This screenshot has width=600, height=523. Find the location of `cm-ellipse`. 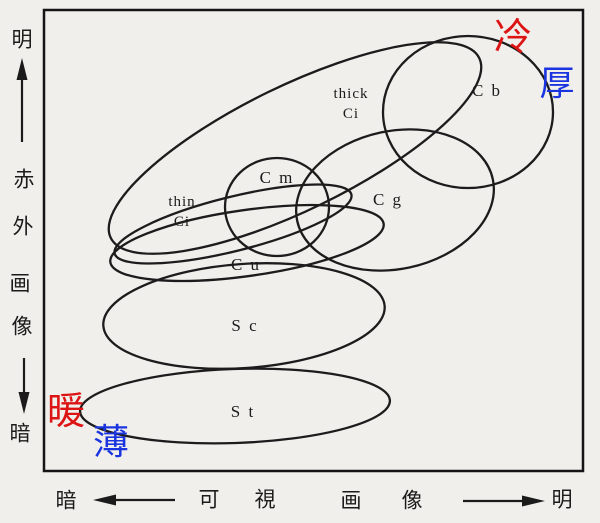

cm-ellipse is located at coordinates (277, 207).